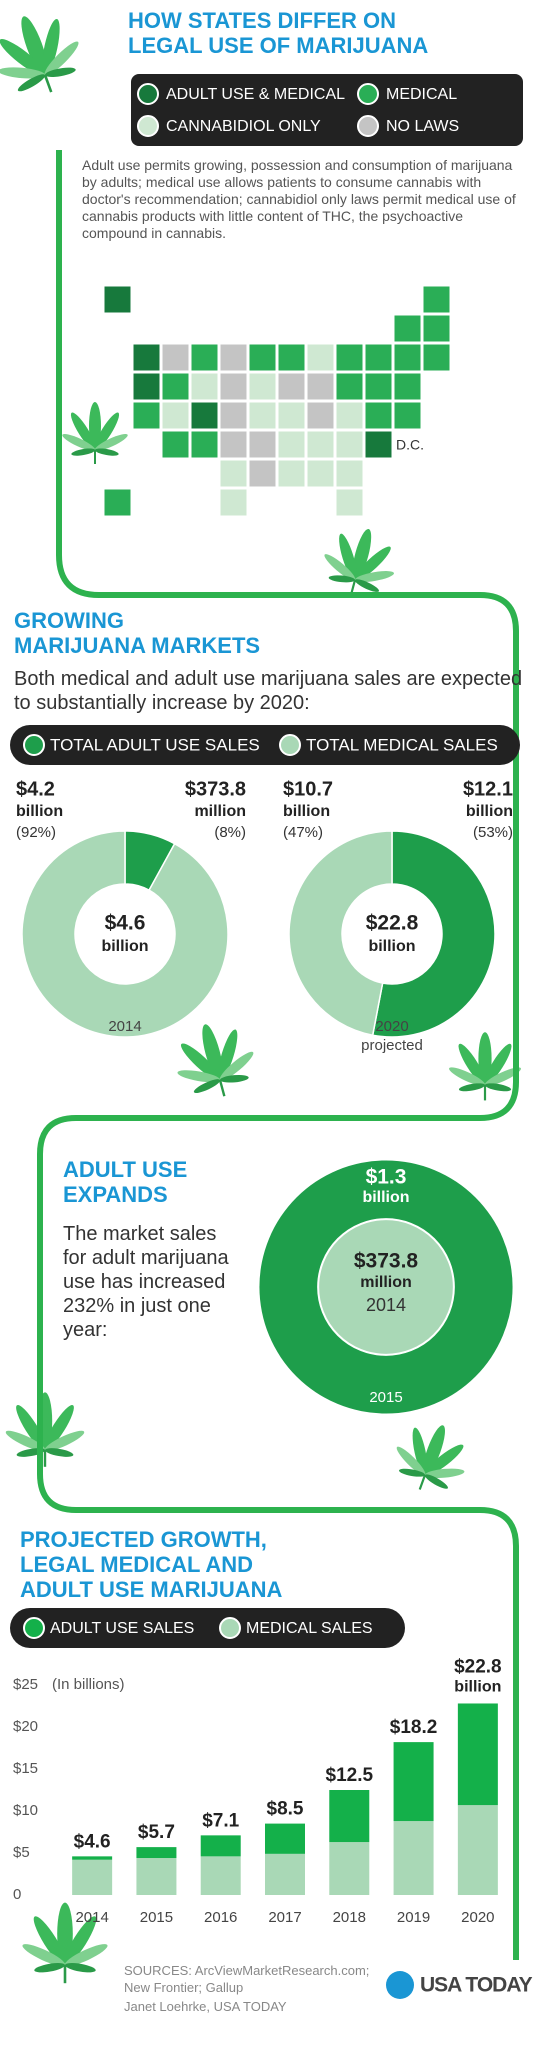  What do you see at coordinates (230, 832) in the screenshot?
I see `percent-label: (8%)` at bounding box center [230, 832].